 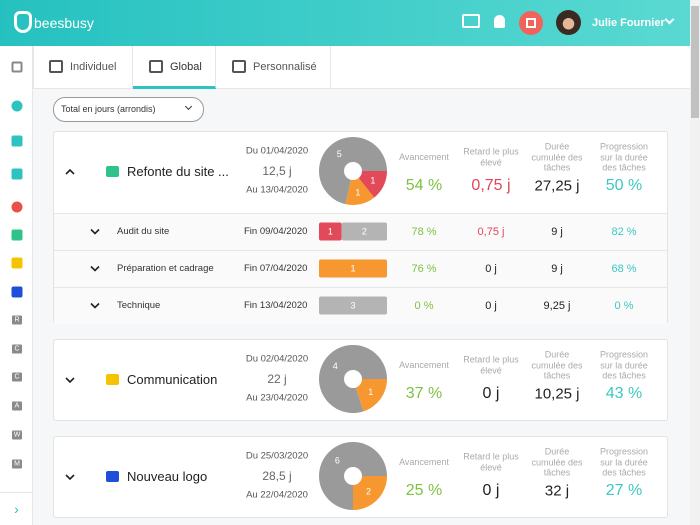 What do you see at coordinates (277, 359) in the screenshot?
I see `start-date: Du 02/04/2020` at bounding box center [277, 359].